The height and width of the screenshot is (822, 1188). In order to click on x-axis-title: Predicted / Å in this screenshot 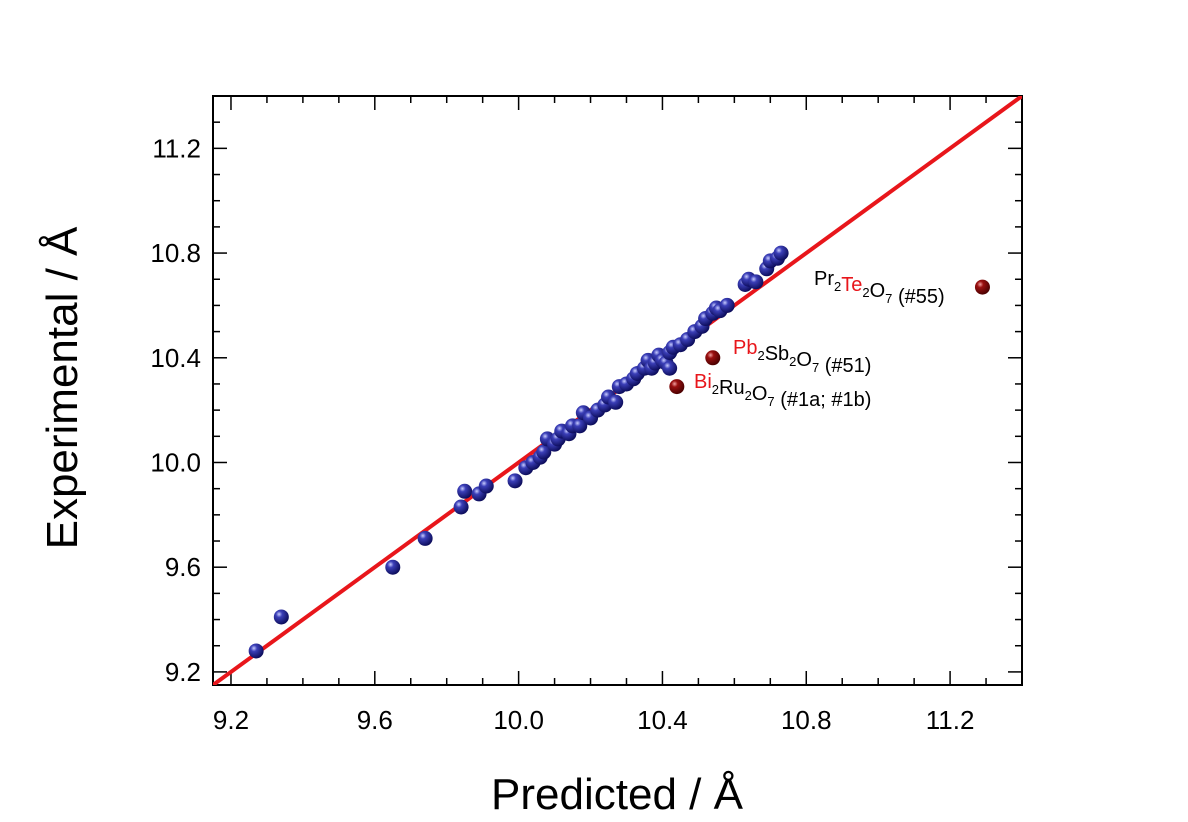, I will do `click(617, 794)`.